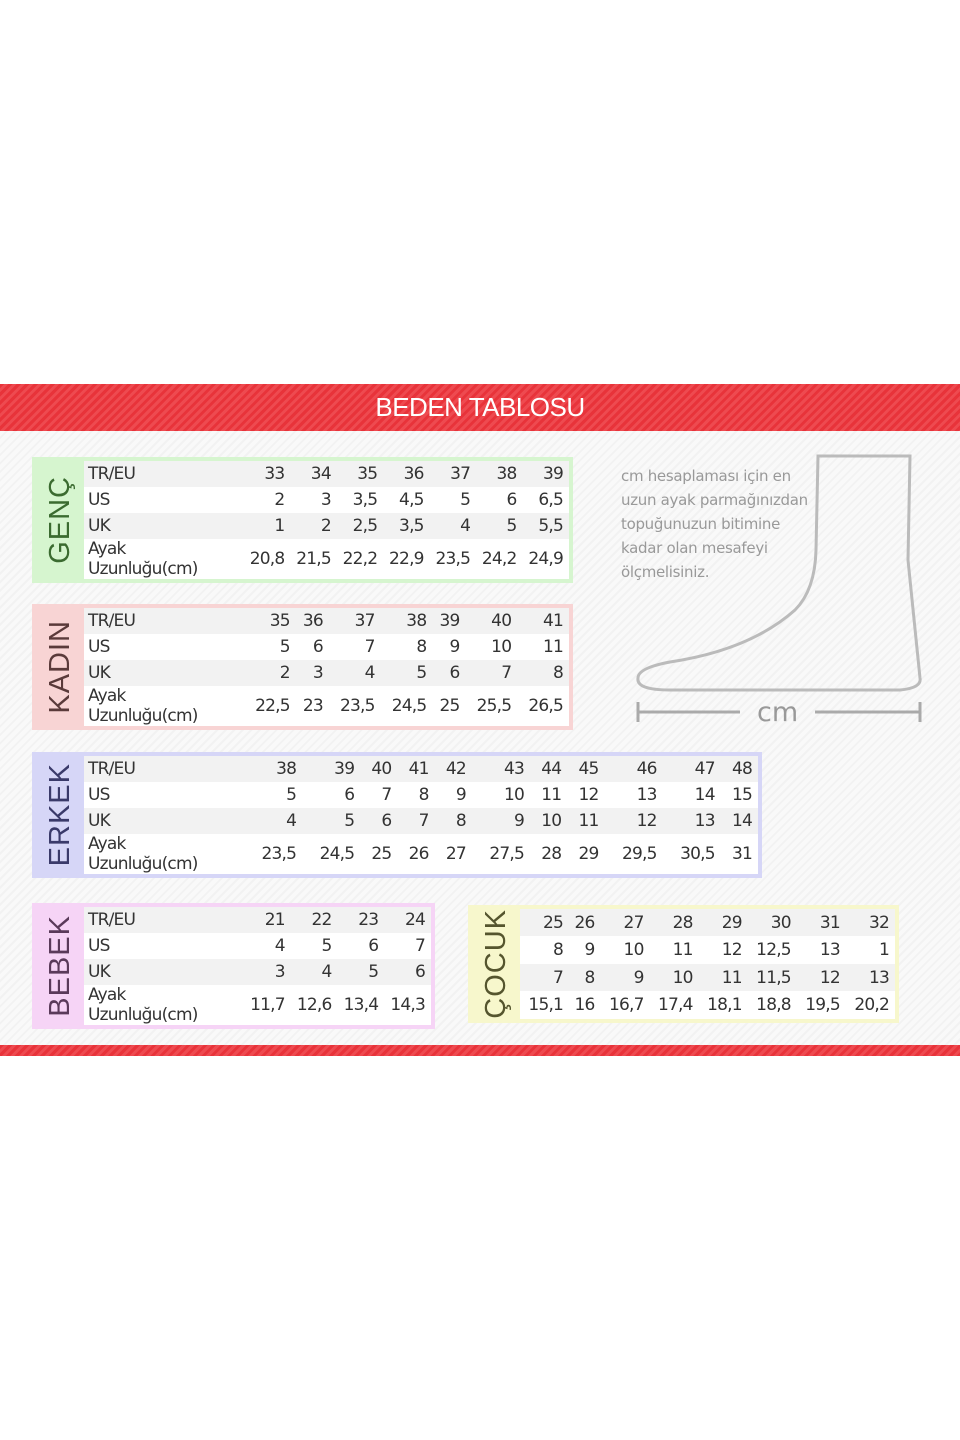 This screenshot has height=1440, width=960. I want to click on table-cell: 1, so click(279, 526).